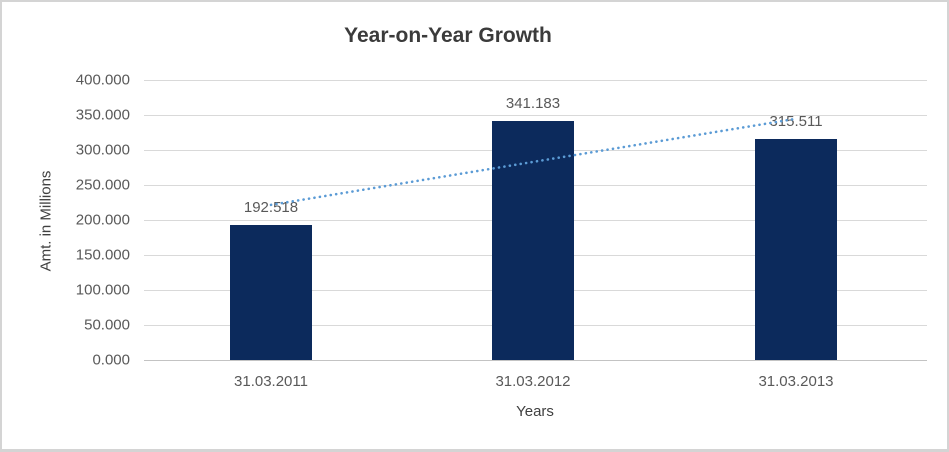 This screenshot has width=949, height=452. What do you see at coordinates (102, 220) in the screenshot?
I see `y-tick-label: 200.000` at bounding box center [102, 220].